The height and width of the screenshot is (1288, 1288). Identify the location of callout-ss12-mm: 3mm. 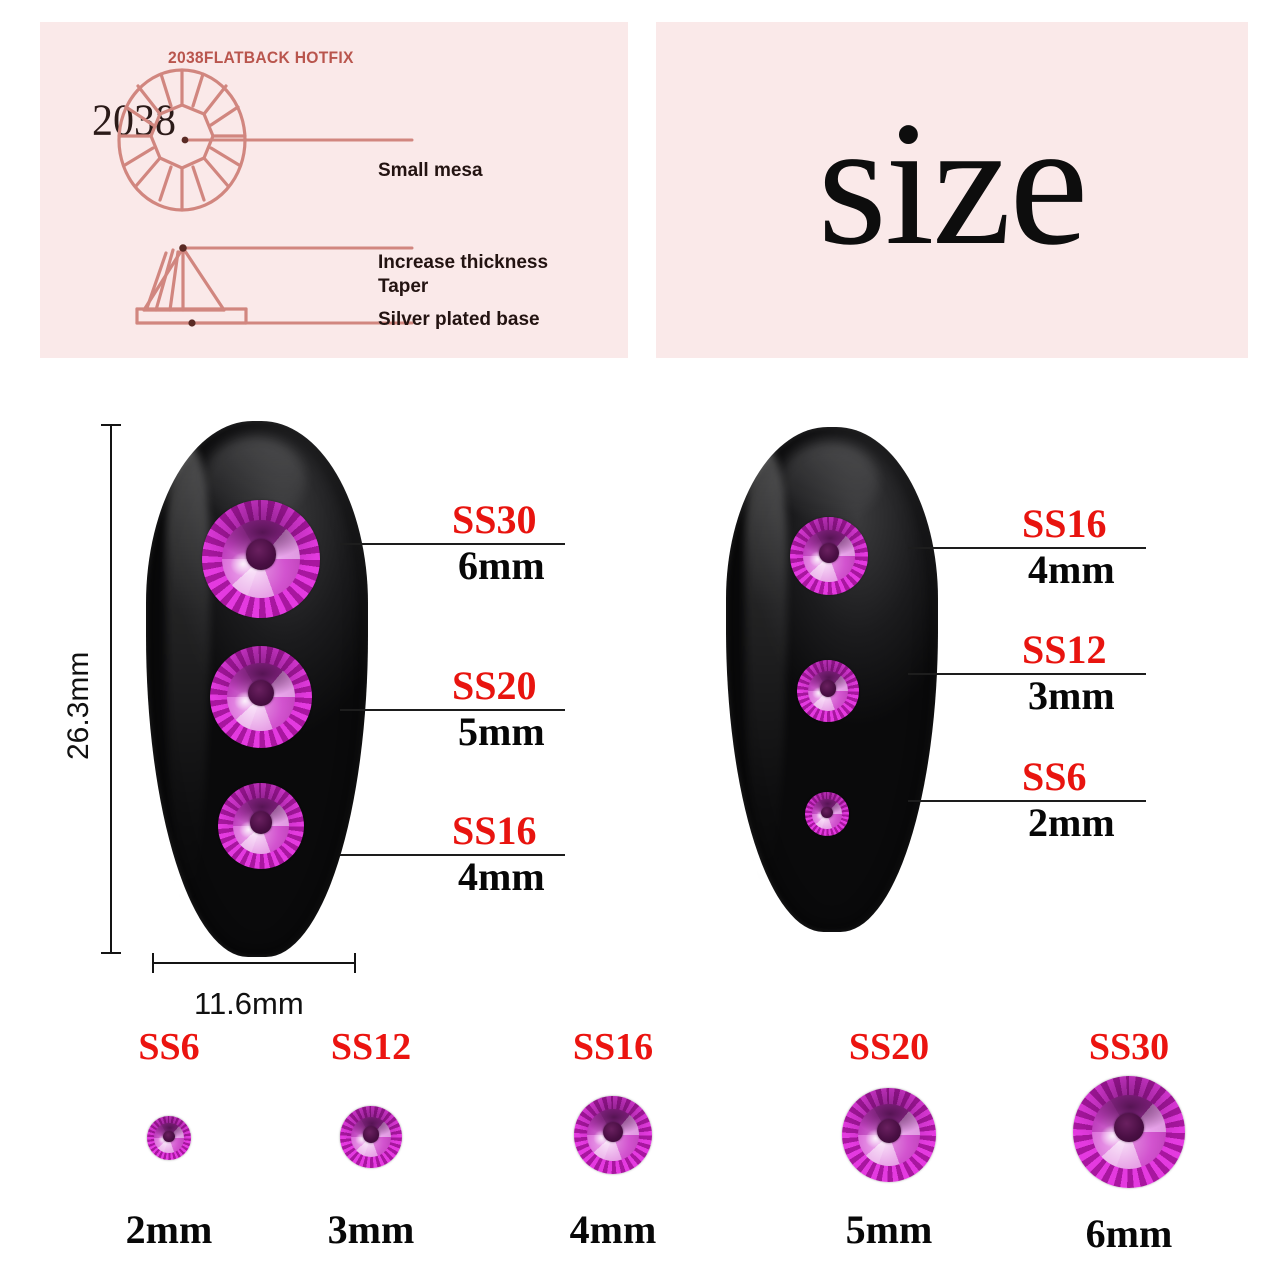
(1071, 695).